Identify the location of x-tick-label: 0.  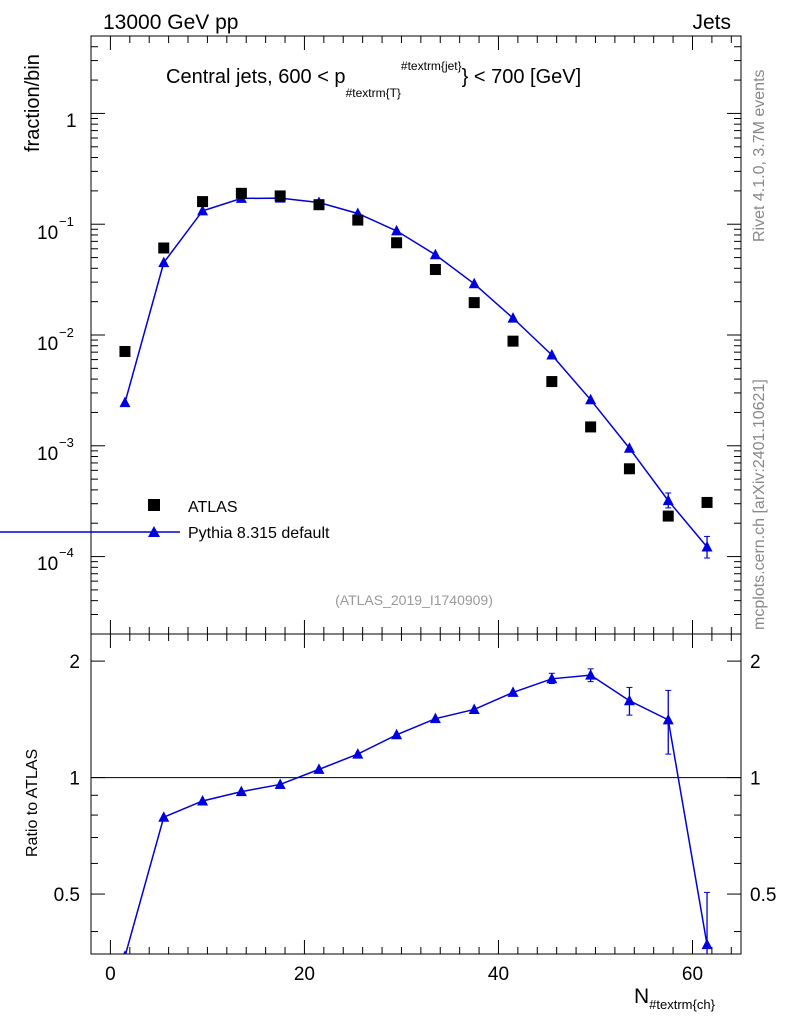
(110, 974).